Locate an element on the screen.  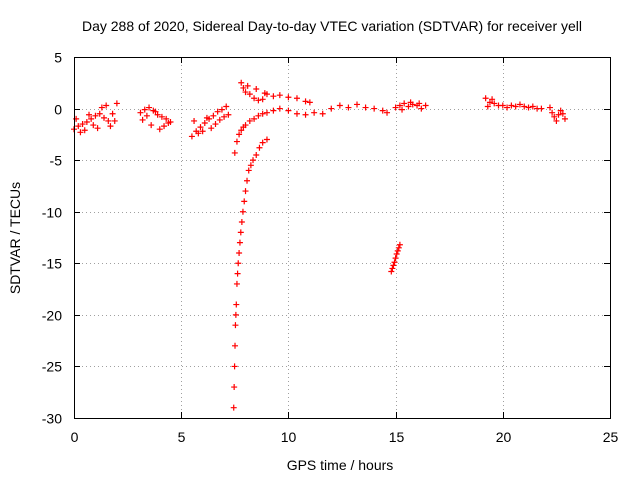
series-seg5 is located at coordinates (275, 92).